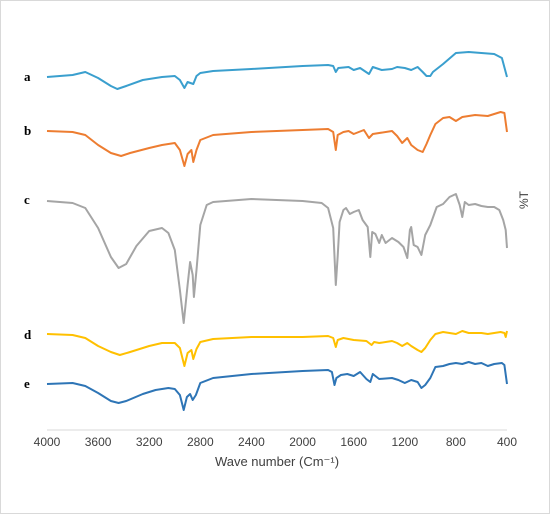  I want to click on series-line-b, so click(277, 139).